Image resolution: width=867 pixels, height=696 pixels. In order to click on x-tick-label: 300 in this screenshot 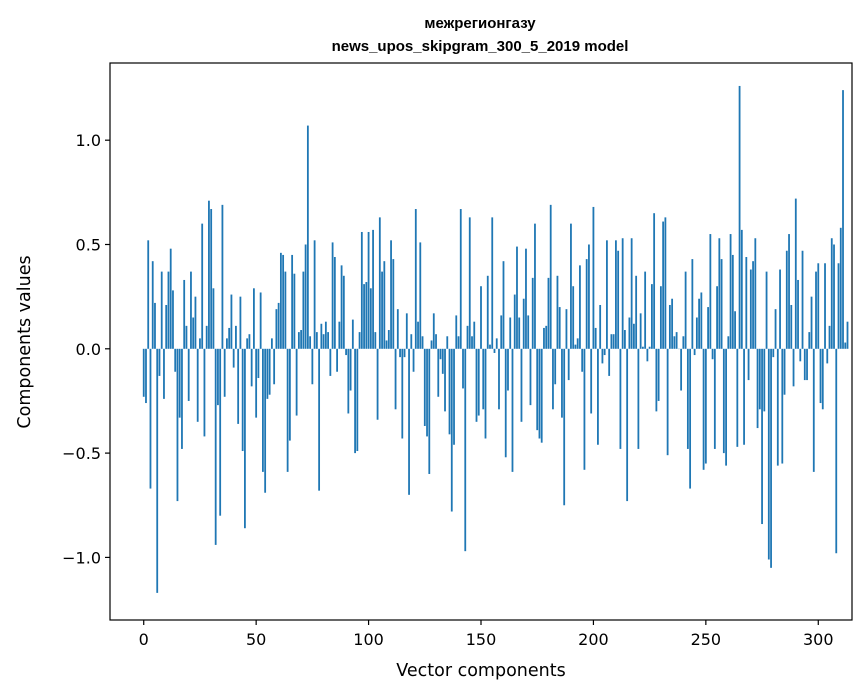, I will do `click(818, 639)`.